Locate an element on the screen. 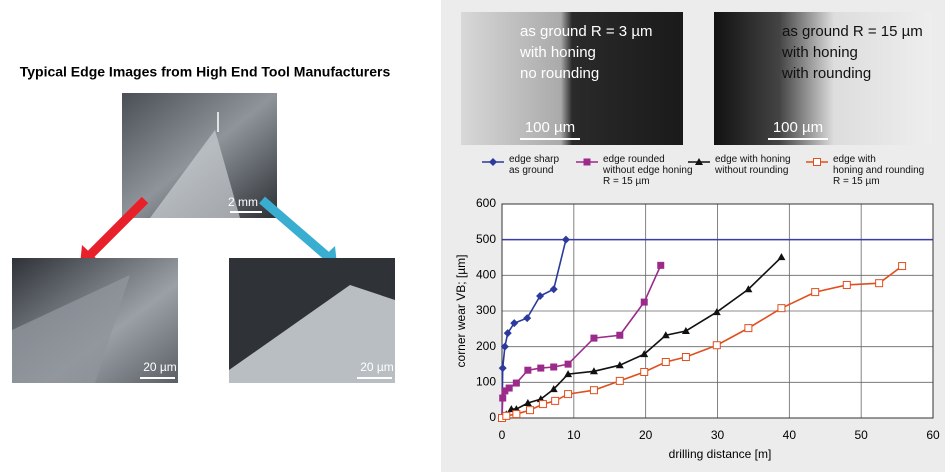 The width and height of the screenshot is (945, 472). blue-arrow is located at coordinates (295, 228).